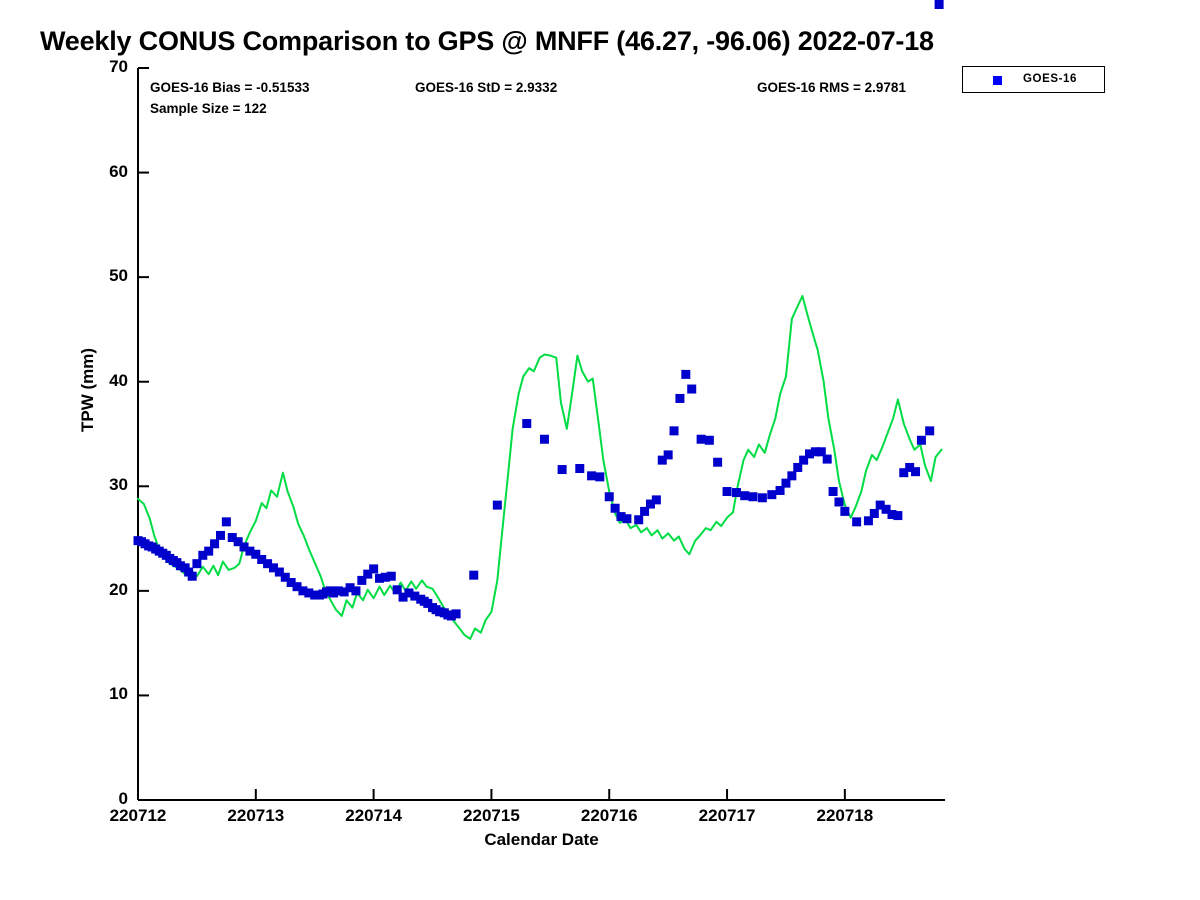 Image resolution: width=1200 pixels, height=900 pixels. What do you see at coordinates (256, 815) in the screenshot?
I see `x-tick-label: 220713` at bounding box center [256, 815].